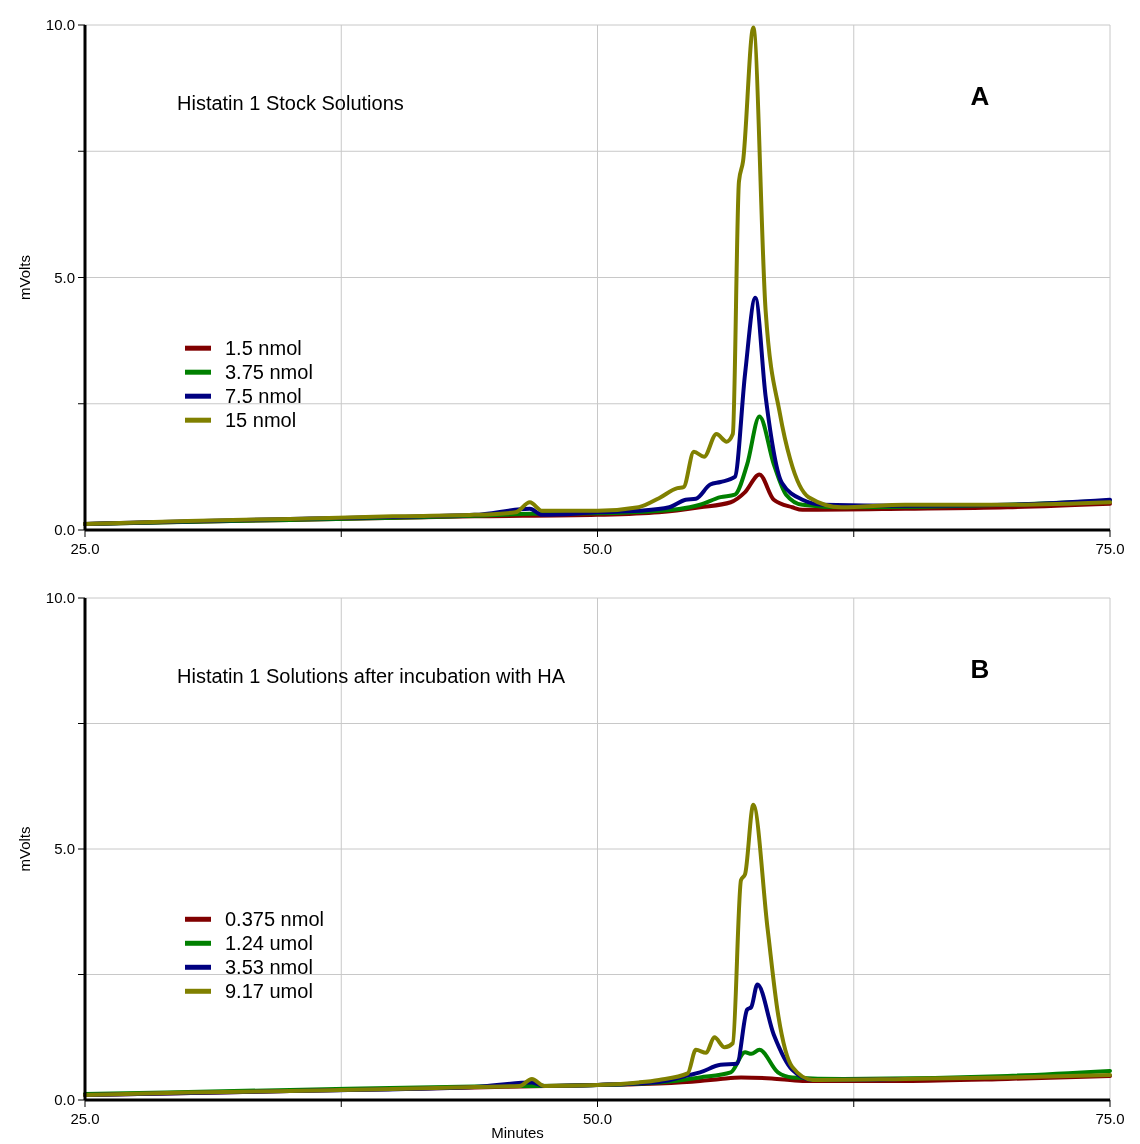  I want to click on text: Histatin 1 Stock Solutions, so click(290, 103).